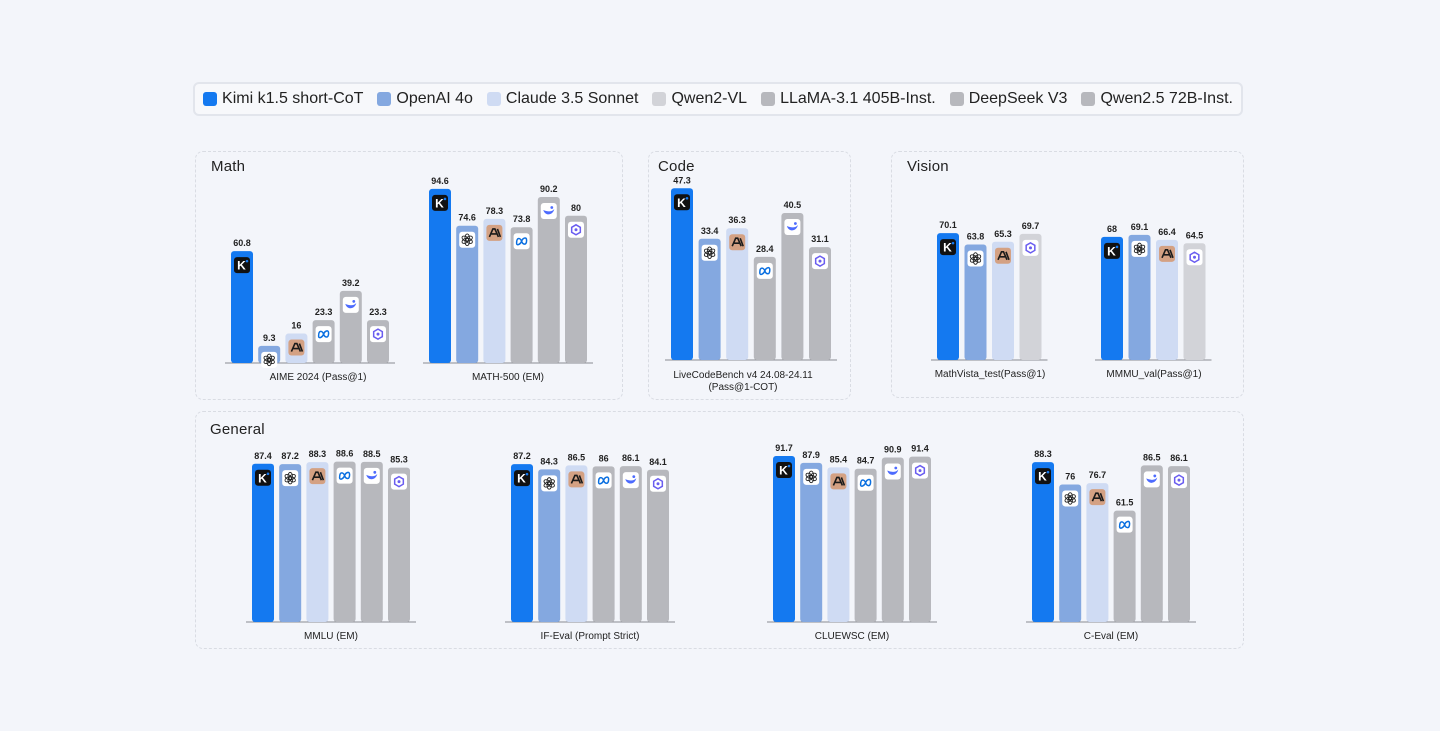 Image resolution: width=1440 pixels, height=731 pixels. What do you see at coordinates (989, 300) in the screenshot?
I see `chart-3: 70.1 K 63.8 65.3 69.7 MathVista_test(Pass@1)` at bounding box center [989, 300].